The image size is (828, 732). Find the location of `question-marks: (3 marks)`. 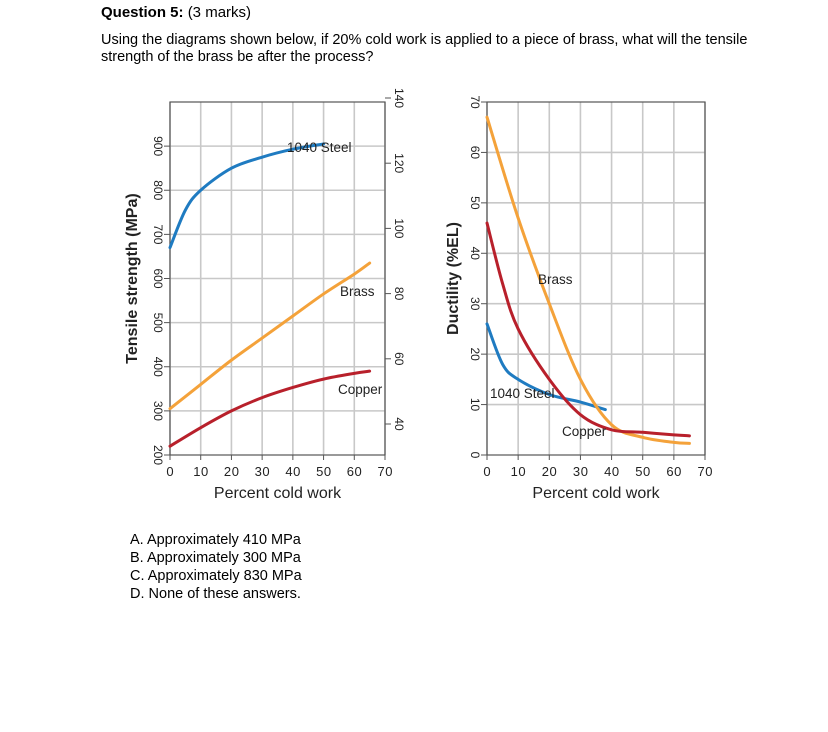

question-marks: (3 marks) is located at coordinates (219, 12).